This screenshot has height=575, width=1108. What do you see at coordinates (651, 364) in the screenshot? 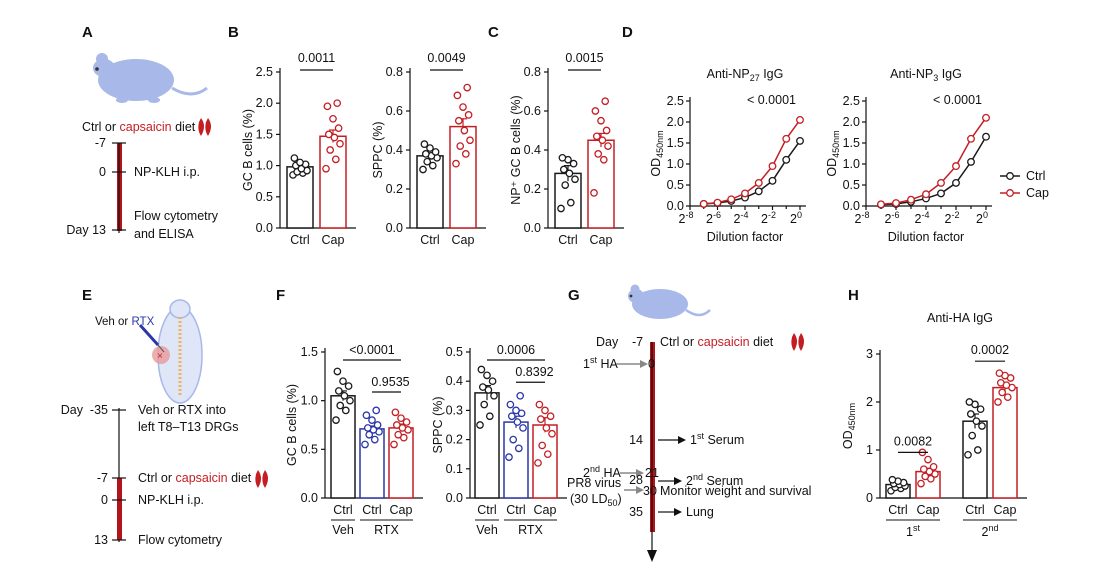
I see `day-label: 0` at bounding box center [651, 364].